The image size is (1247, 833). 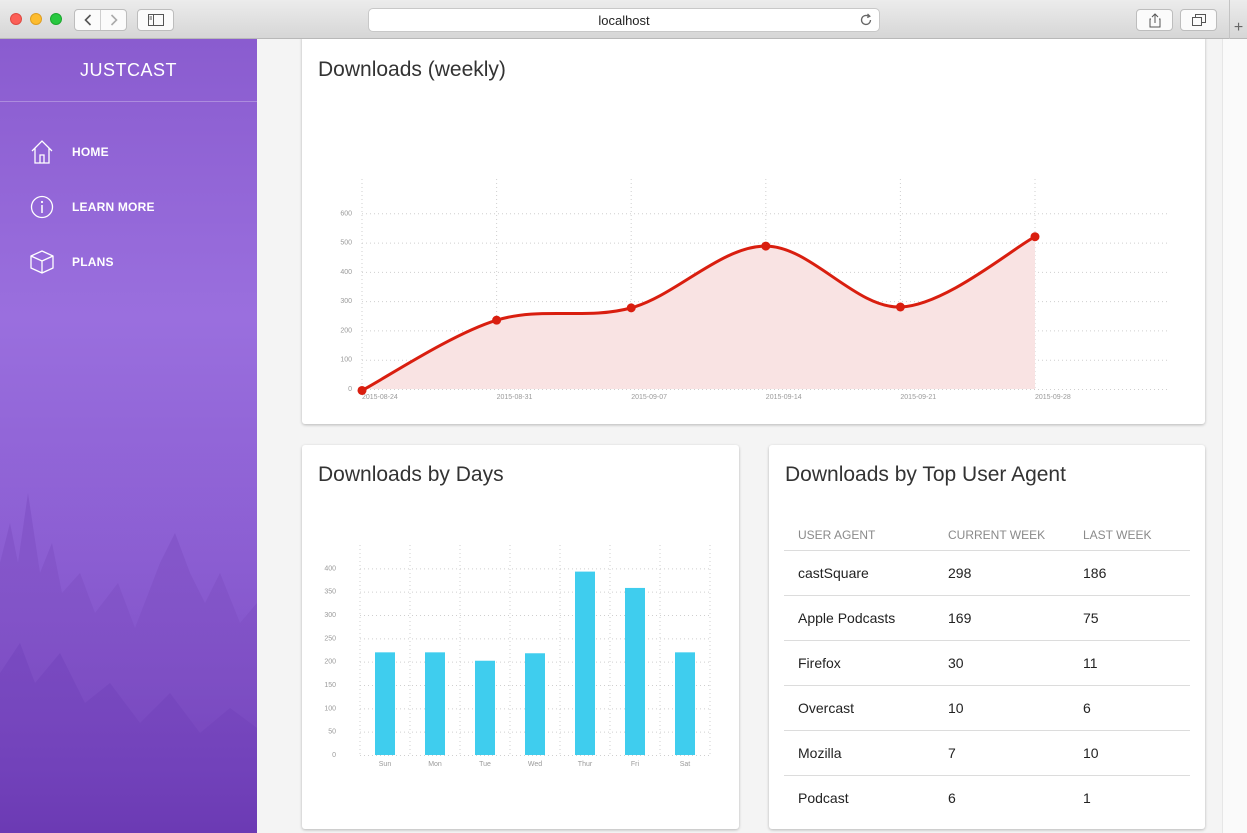 What do you see at coordinates (1129, 663) in the screenshot?
I see `last-week-value: 11` at bounding box center [1129, 663].